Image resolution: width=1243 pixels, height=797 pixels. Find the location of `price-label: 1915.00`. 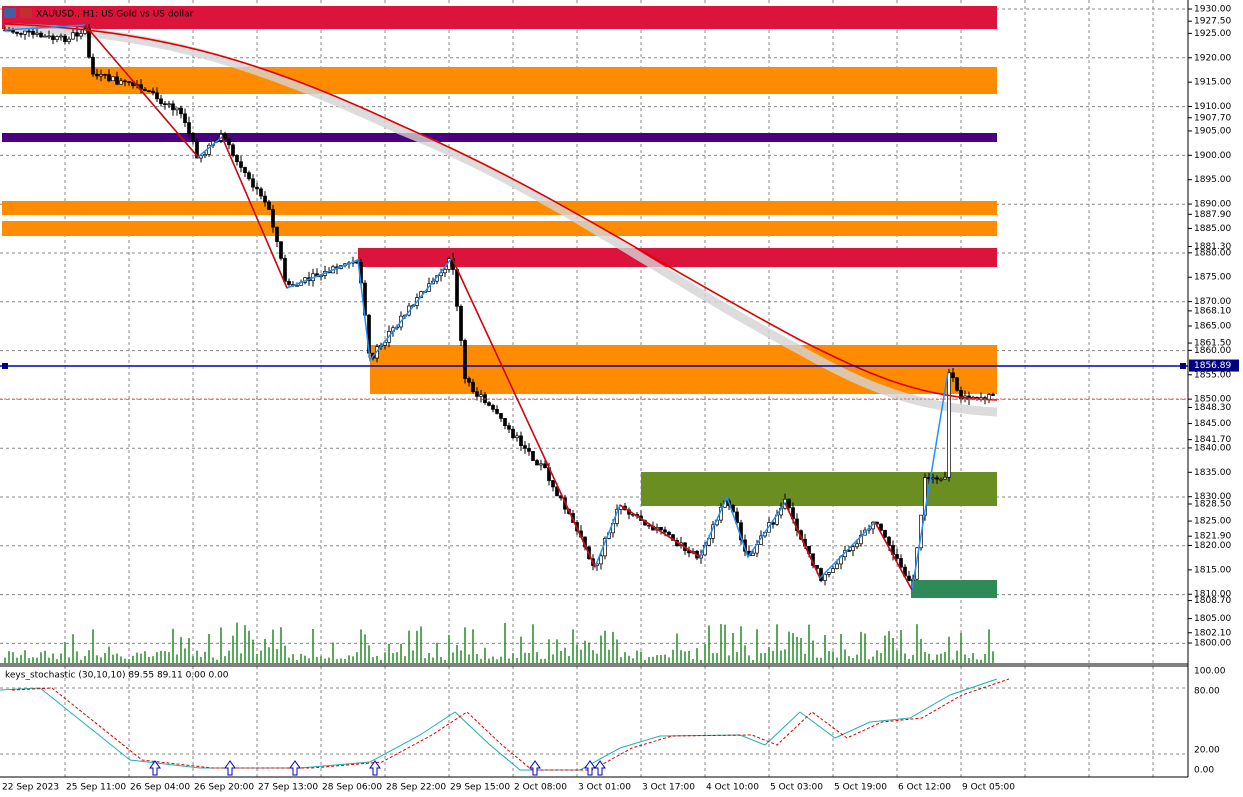

price-label: 1915.00 is located at coordinates (1212, 83).